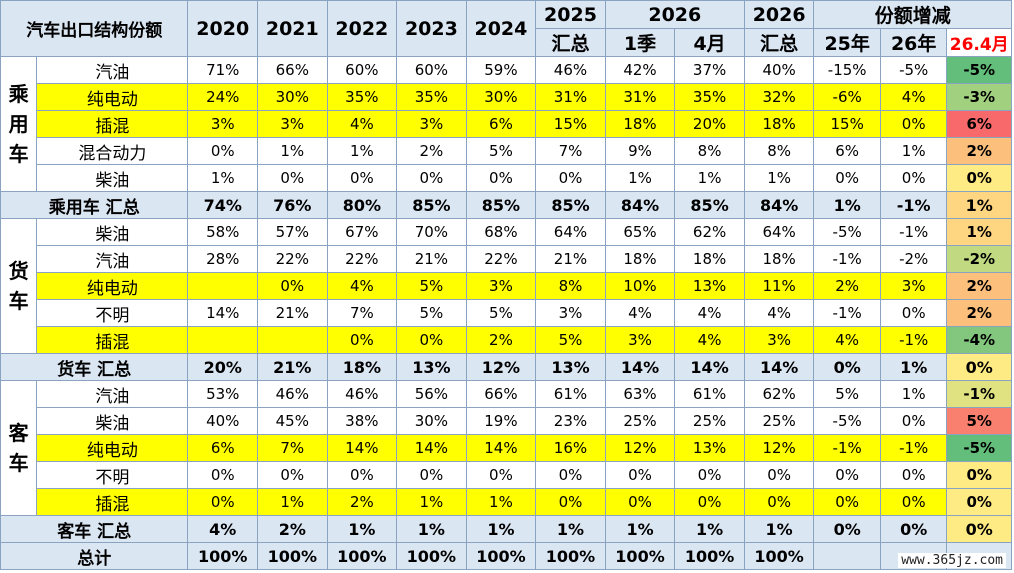  I want to click on value-cell: 76%, so click(292, 205).